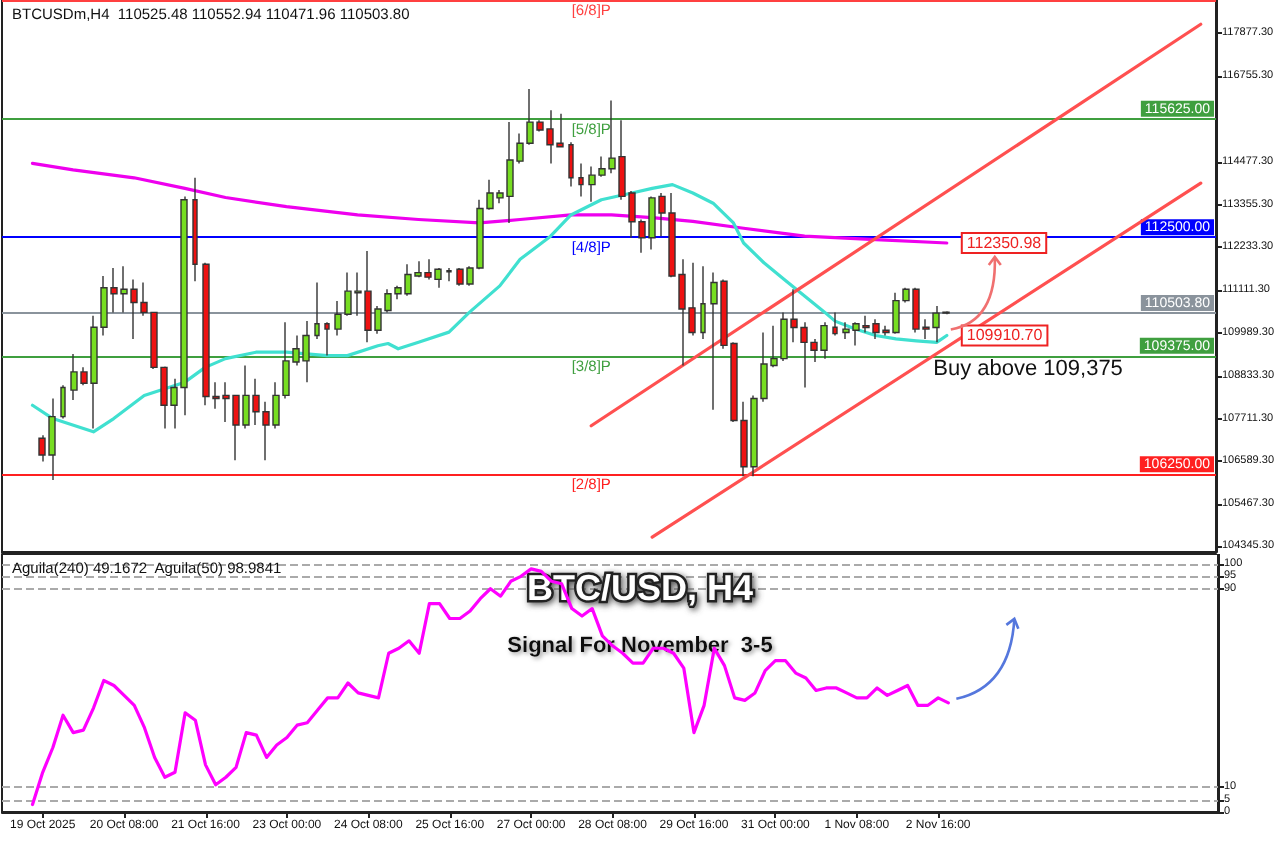  I want to click on line-series, so click(489, 203).